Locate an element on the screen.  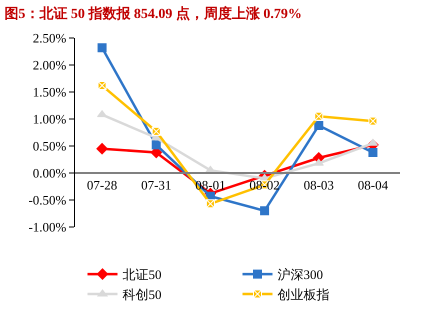
x-tick-label: 07-31 is located at coordinates (156, 184).